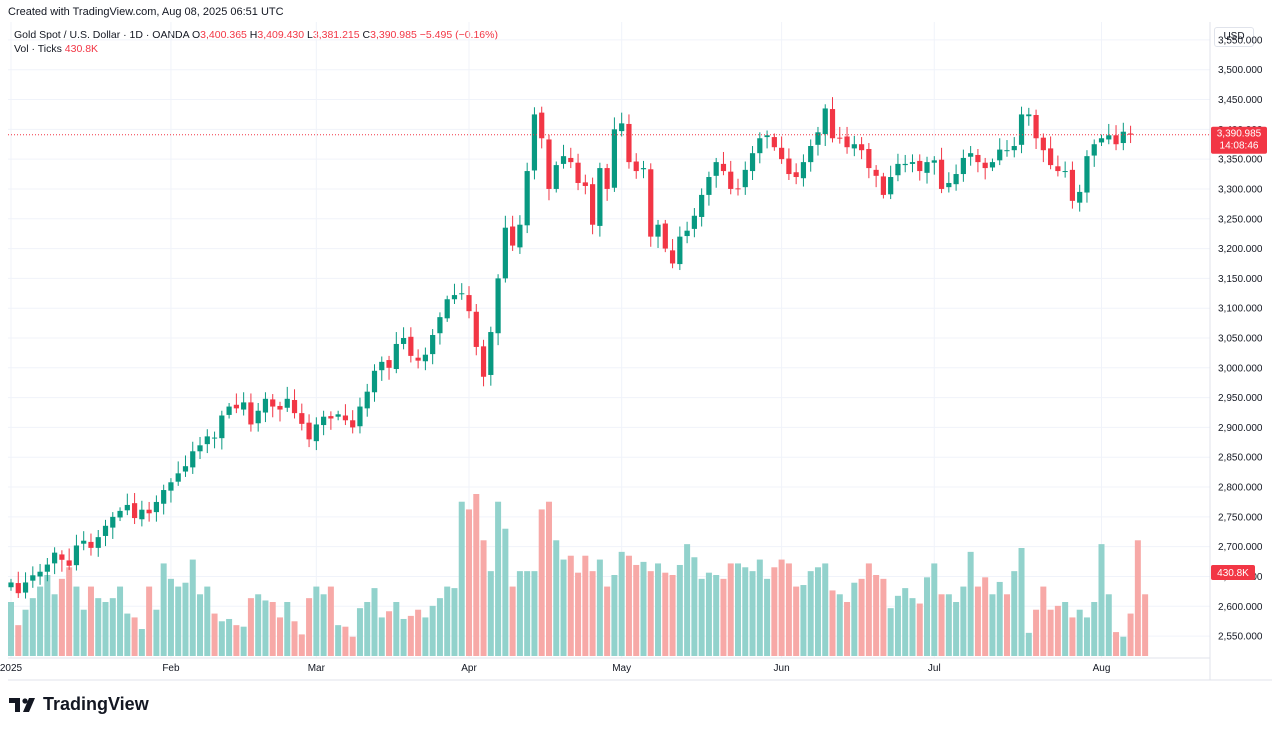 Image resolution: width=1280 pixels, height=730 pixels. I want to click on open-label: O, so click(196, 35).